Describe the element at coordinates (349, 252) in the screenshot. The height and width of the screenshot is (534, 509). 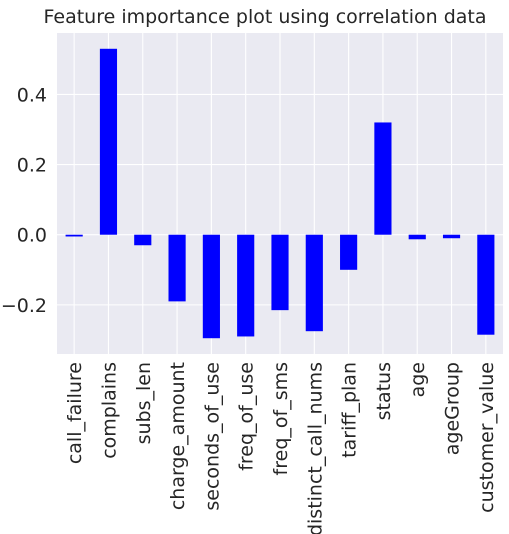
I see `bar-tariff-plan` at that location.